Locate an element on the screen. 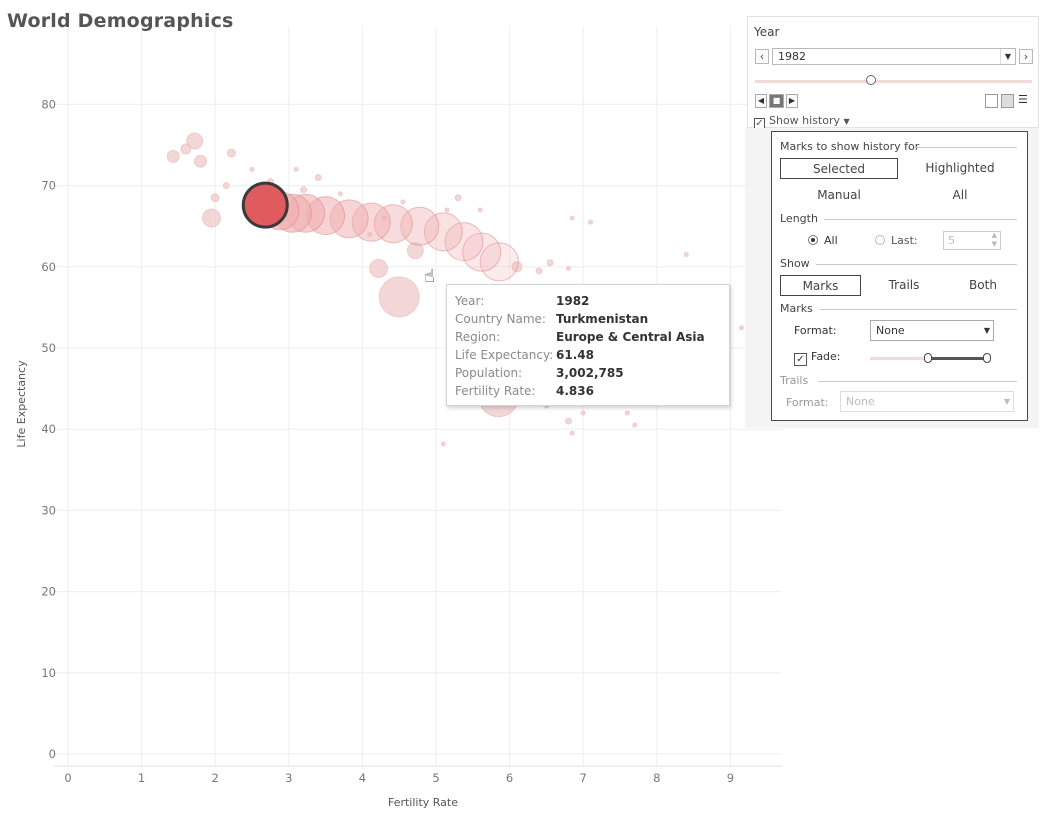 This screenshot has width=1046, height=814. tooltip-key: Life Expectancy: is located at coordinates (504, 355).